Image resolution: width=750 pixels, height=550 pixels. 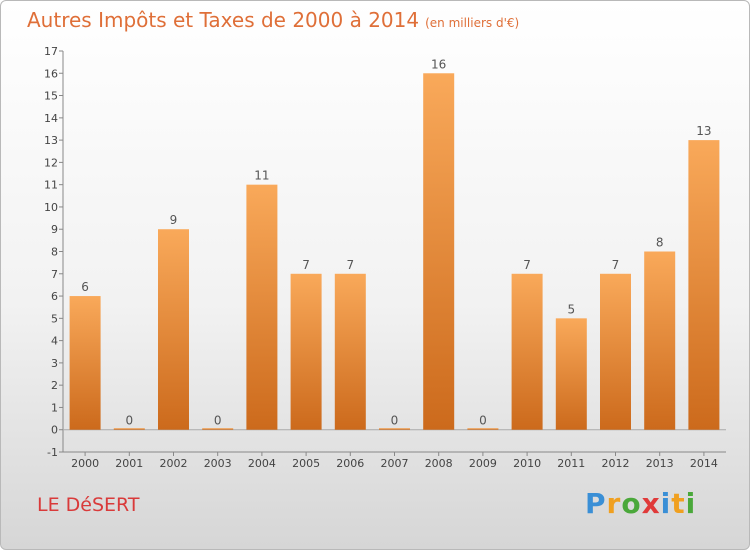 What do you see at coordinates (54, 385) in the screenshot?
I see `y-tick-label: 2` at bounding box center [54, 385].